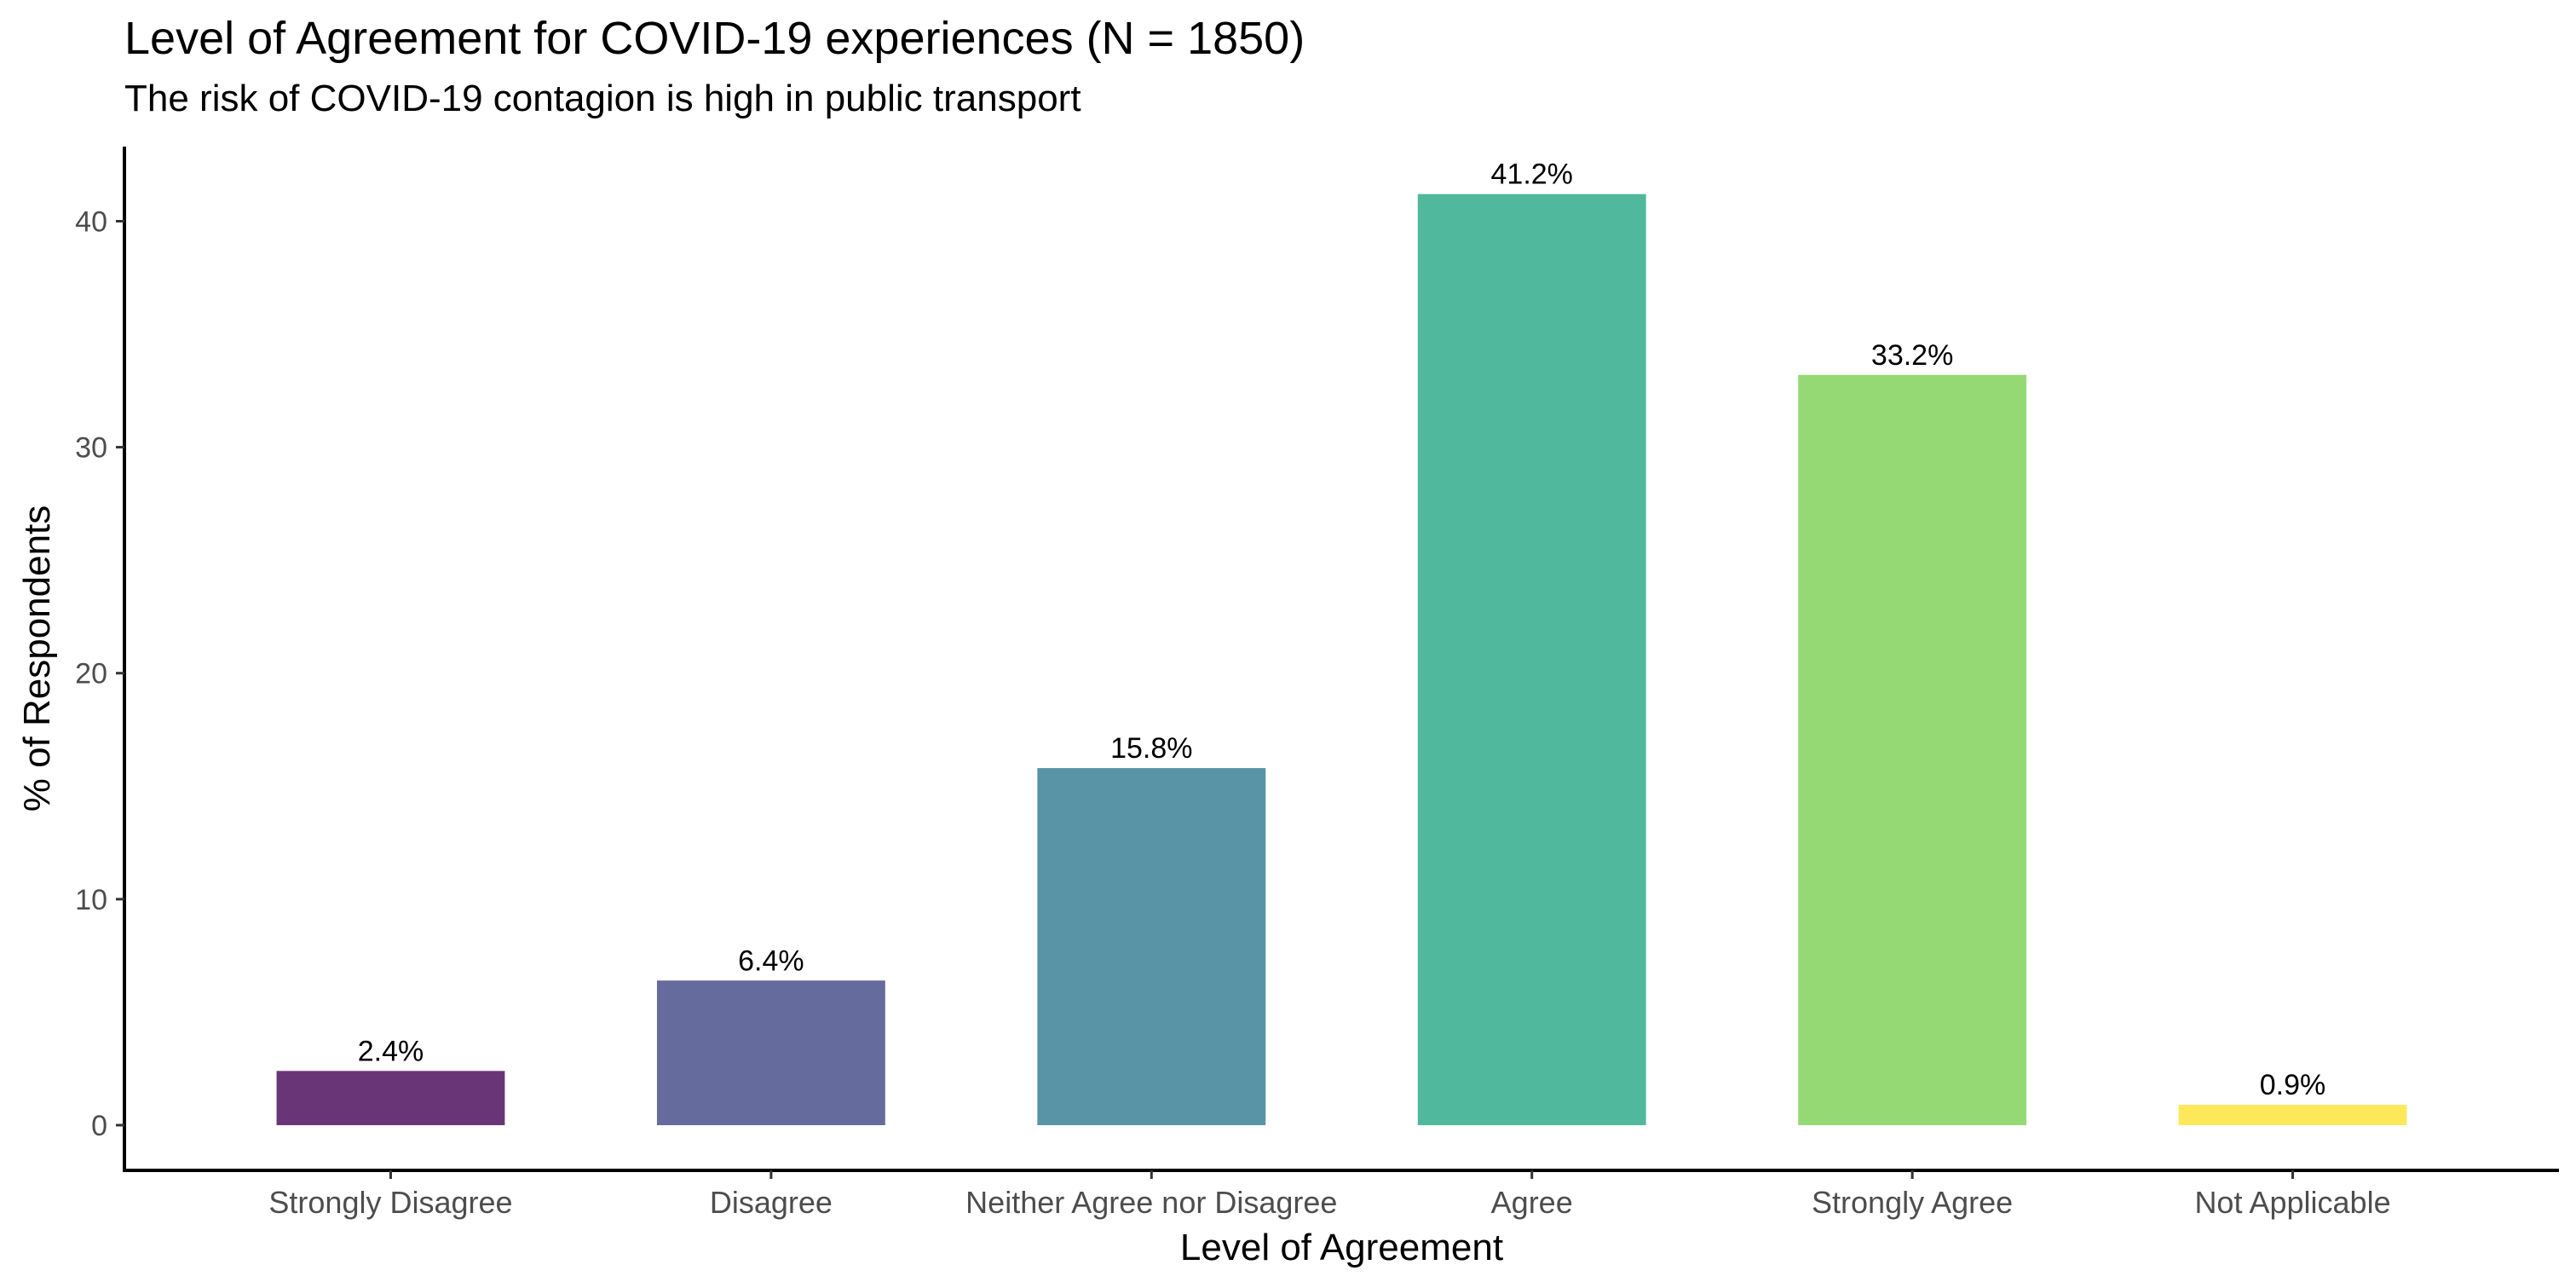 This screenshot has height=1288, width=2576. I want to click on bar-value-label: 6.4%, so click(771, 960).